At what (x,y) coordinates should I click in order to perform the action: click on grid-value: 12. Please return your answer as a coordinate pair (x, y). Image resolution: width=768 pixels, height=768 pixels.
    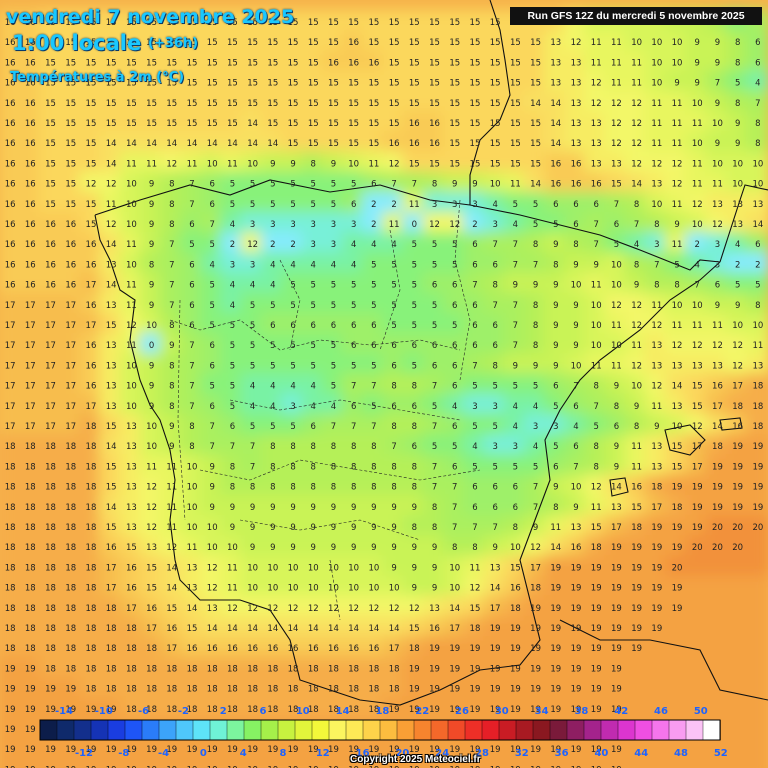
    Looking at the image, I should click on (353, 609).